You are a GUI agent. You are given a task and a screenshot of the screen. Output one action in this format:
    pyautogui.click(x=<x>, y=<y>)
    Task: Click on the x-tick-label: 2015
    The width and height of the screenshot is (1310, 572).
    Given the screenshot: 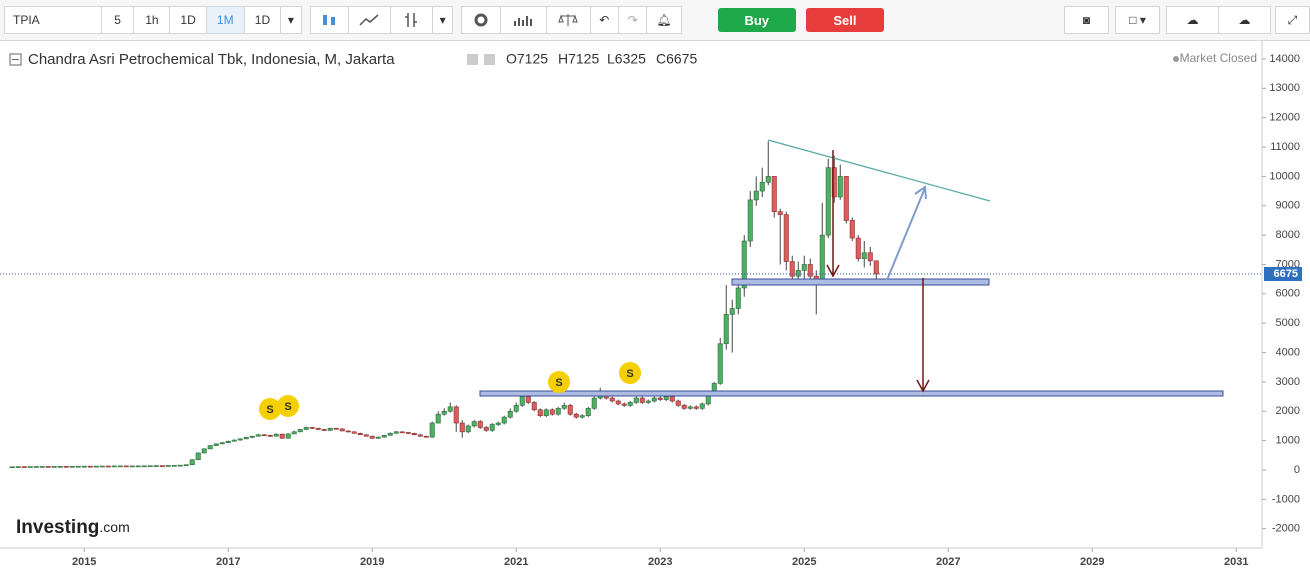 What is the action you would take?
    pyautogui.click(x=84, y=562)
    